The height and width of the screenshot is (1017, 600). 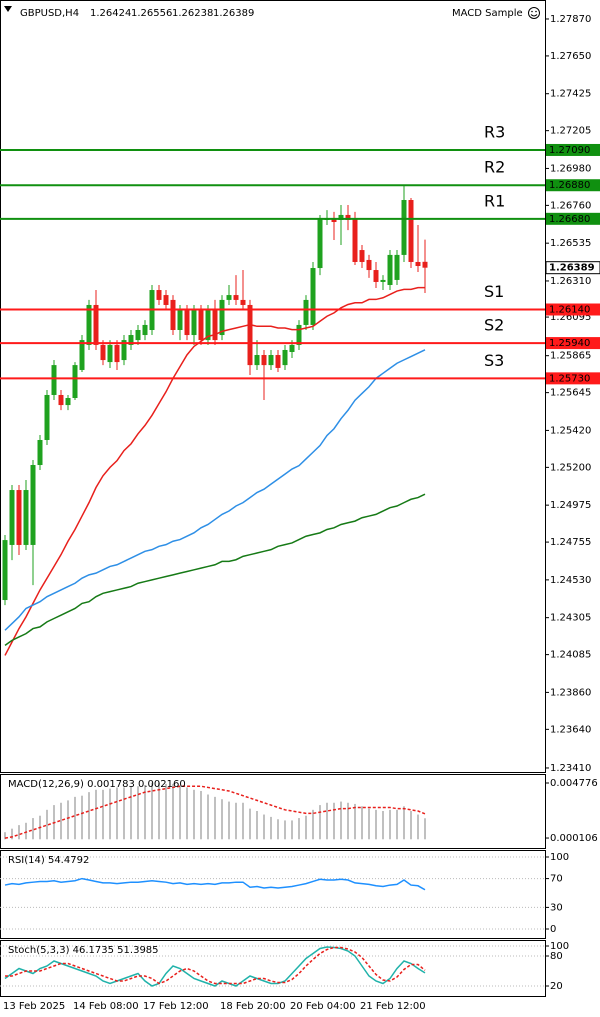 I want to click on close-price: 1.26389, so click(x=233, y=13).